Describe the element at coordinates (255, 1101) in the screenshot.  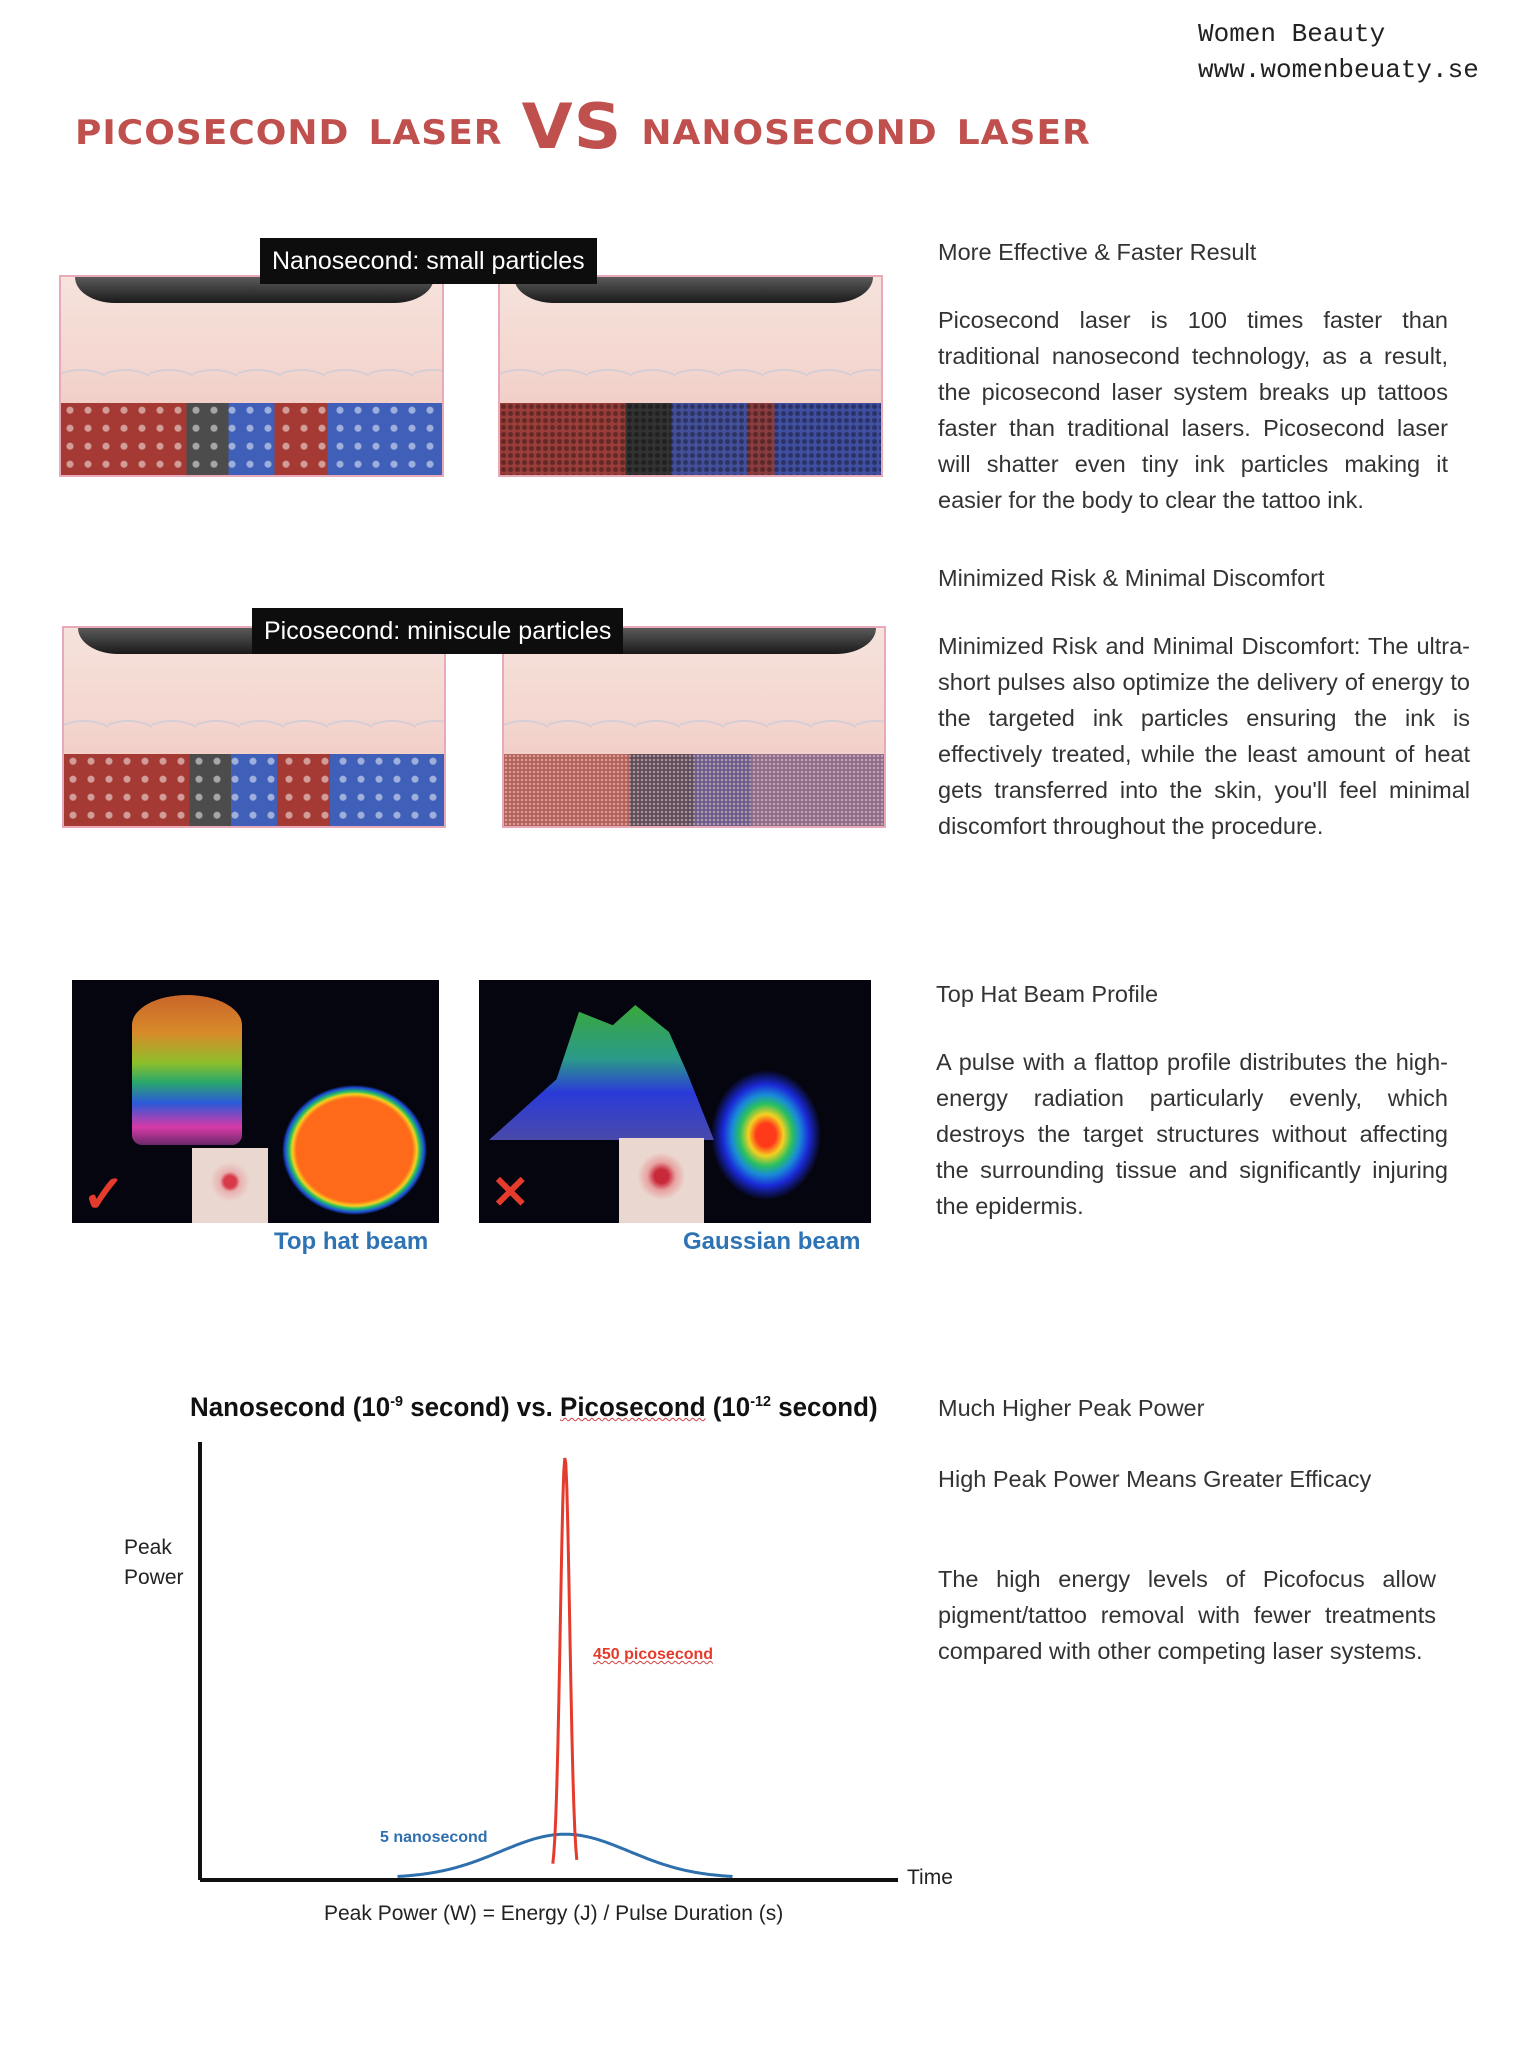
I see `top-hat-beam-image: ✓` at that location.